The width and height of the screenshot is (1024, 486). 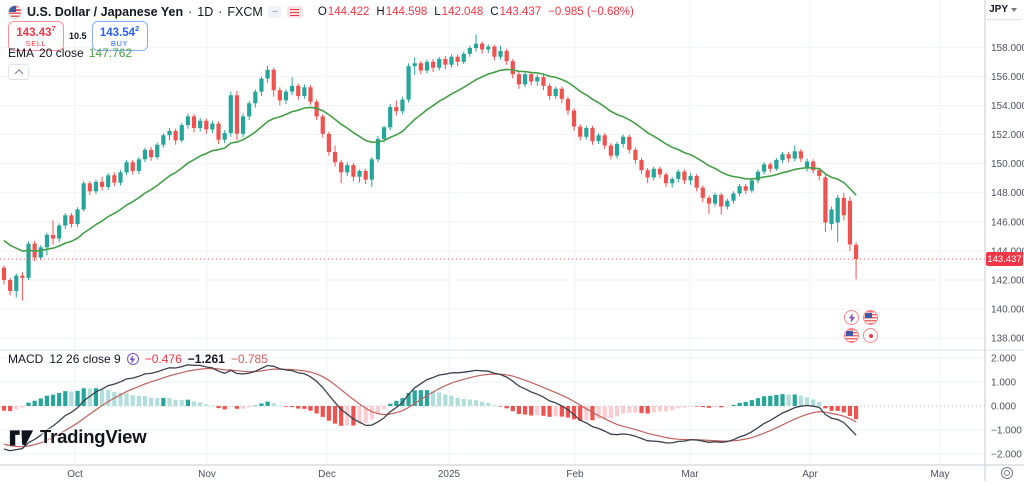 I want to click on high-value: 144.598, so click(x=406, y=12).